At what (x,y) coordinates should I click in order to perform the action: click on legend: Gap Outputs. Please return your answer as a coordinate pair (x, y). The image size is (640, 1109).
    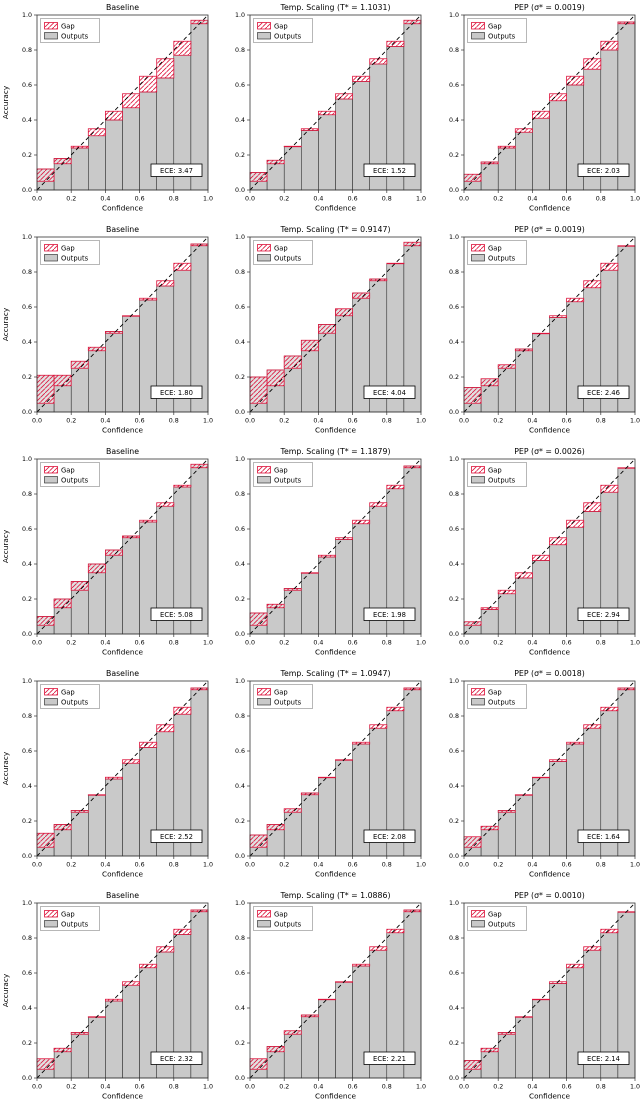
    Looking at the image, I should click on (496, 696).